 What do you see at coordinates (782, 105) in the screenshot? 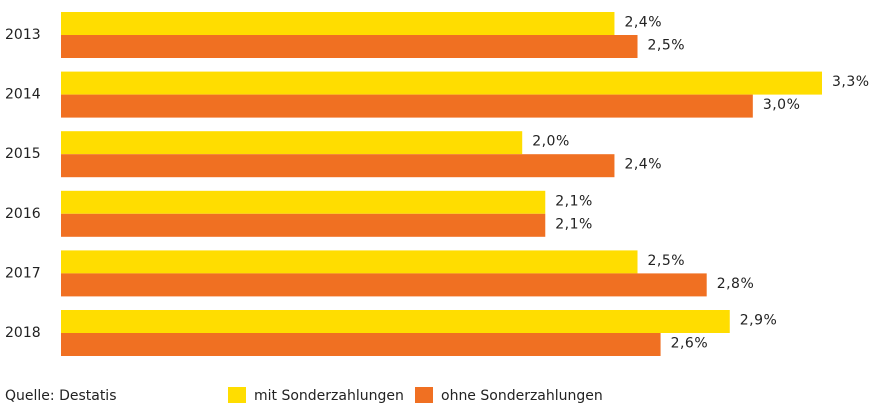
I see `value-label: 3,0%` at bounding box center [782, 105].